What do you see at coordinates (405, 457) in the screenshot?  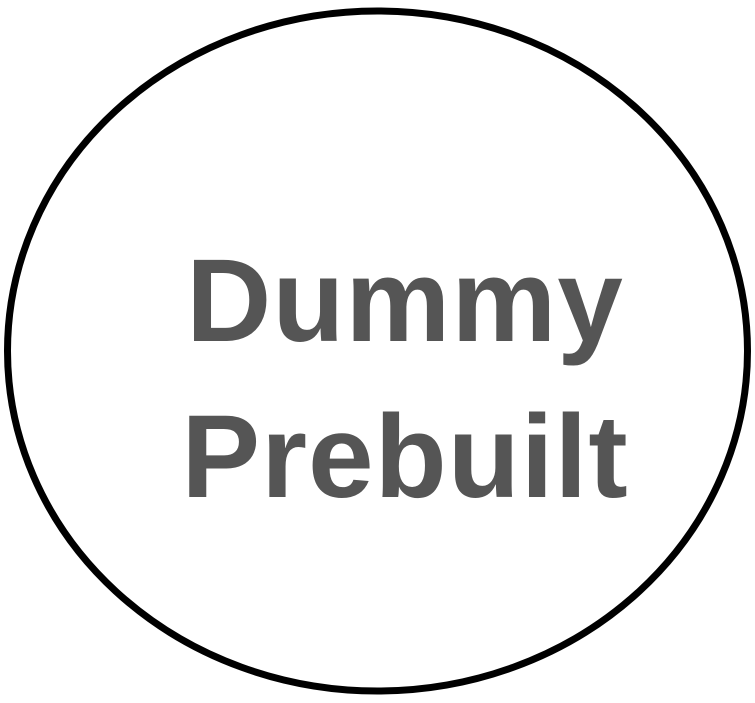 I see `logo-text-line2: Prebuilt` at bounding box center [405, 457].